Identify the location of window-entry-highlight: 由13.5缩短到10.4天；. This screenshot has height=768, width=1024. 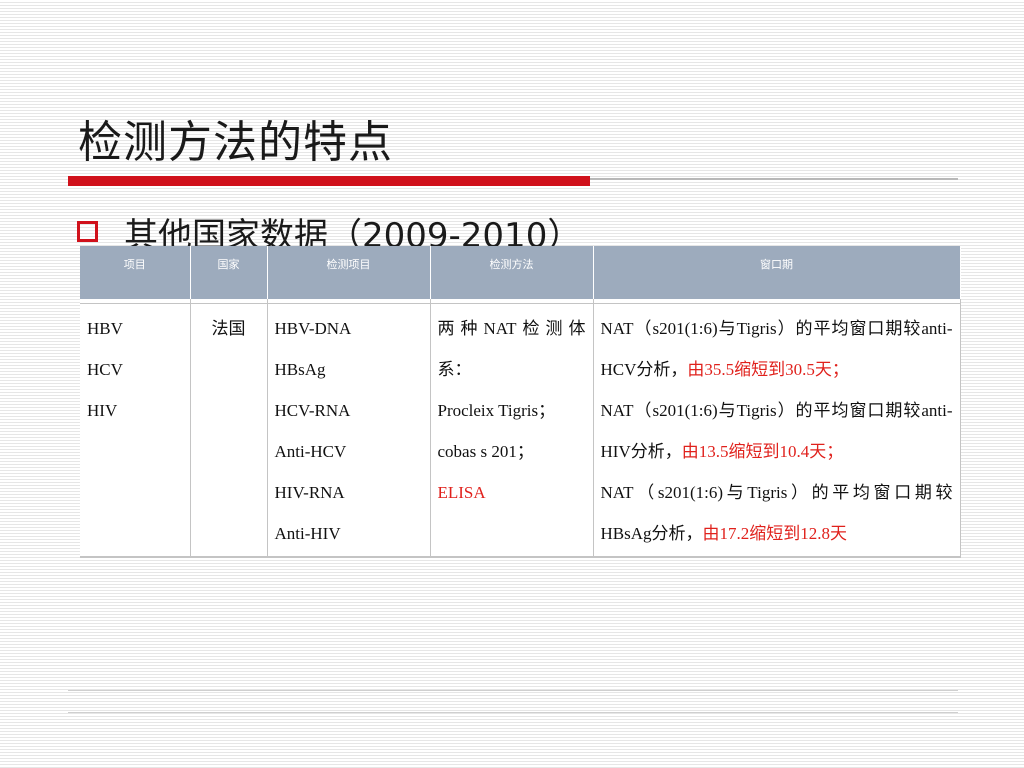
(762, 451).